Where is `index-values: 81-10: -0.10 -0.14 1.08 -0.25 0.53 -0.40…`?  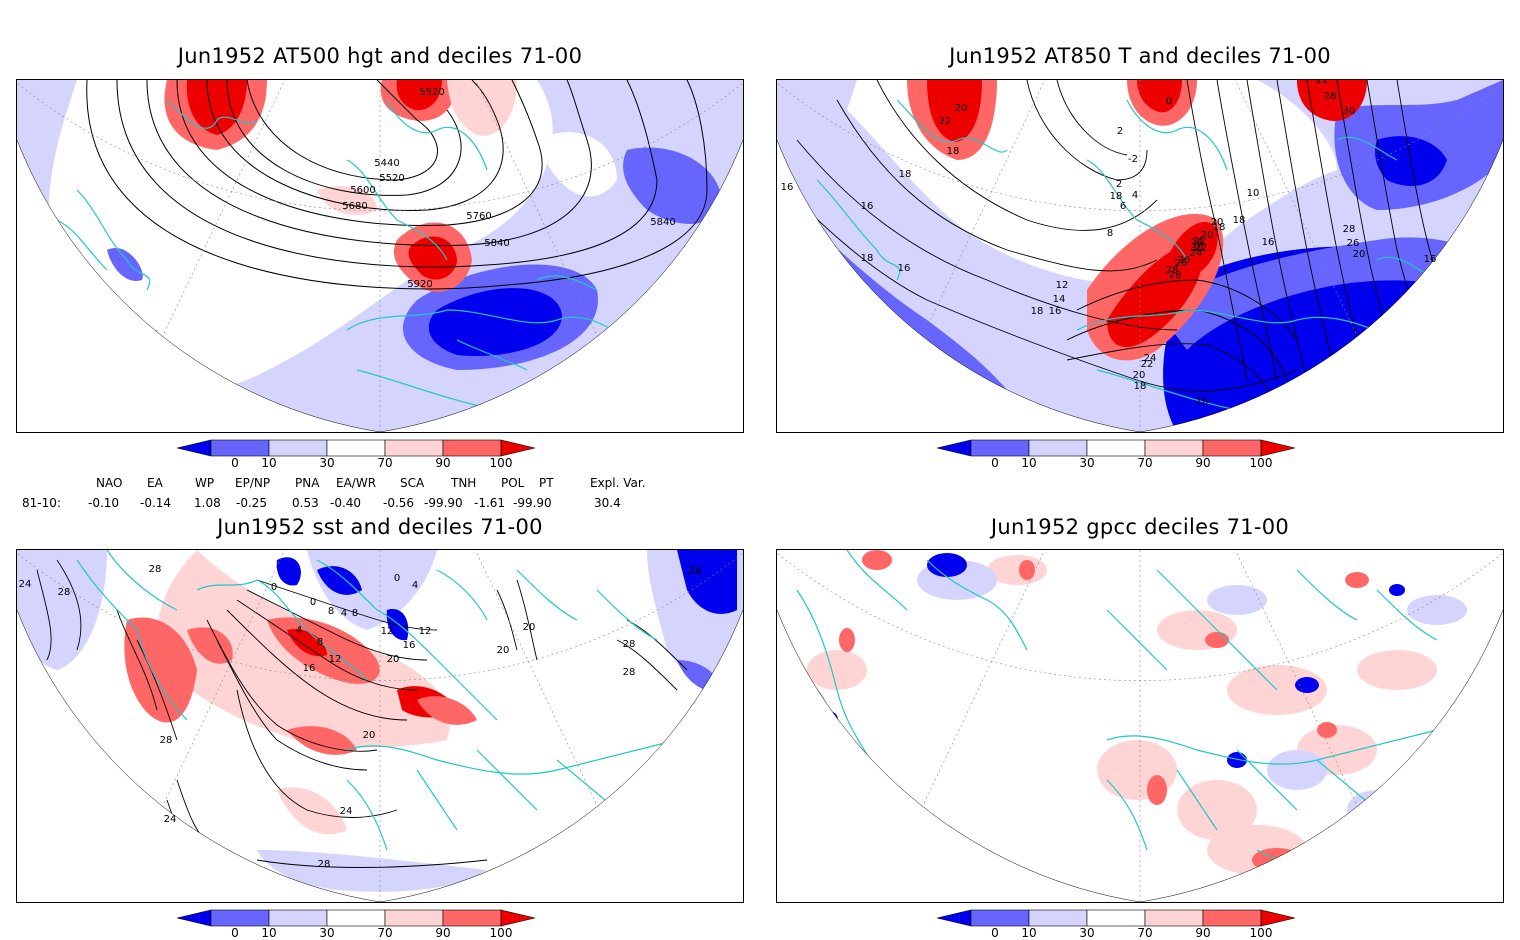 index-values: 81-10: -0.10 -0.14 1.08 -0.25 0.53 -0.40… is located at coordinates (380, 504).